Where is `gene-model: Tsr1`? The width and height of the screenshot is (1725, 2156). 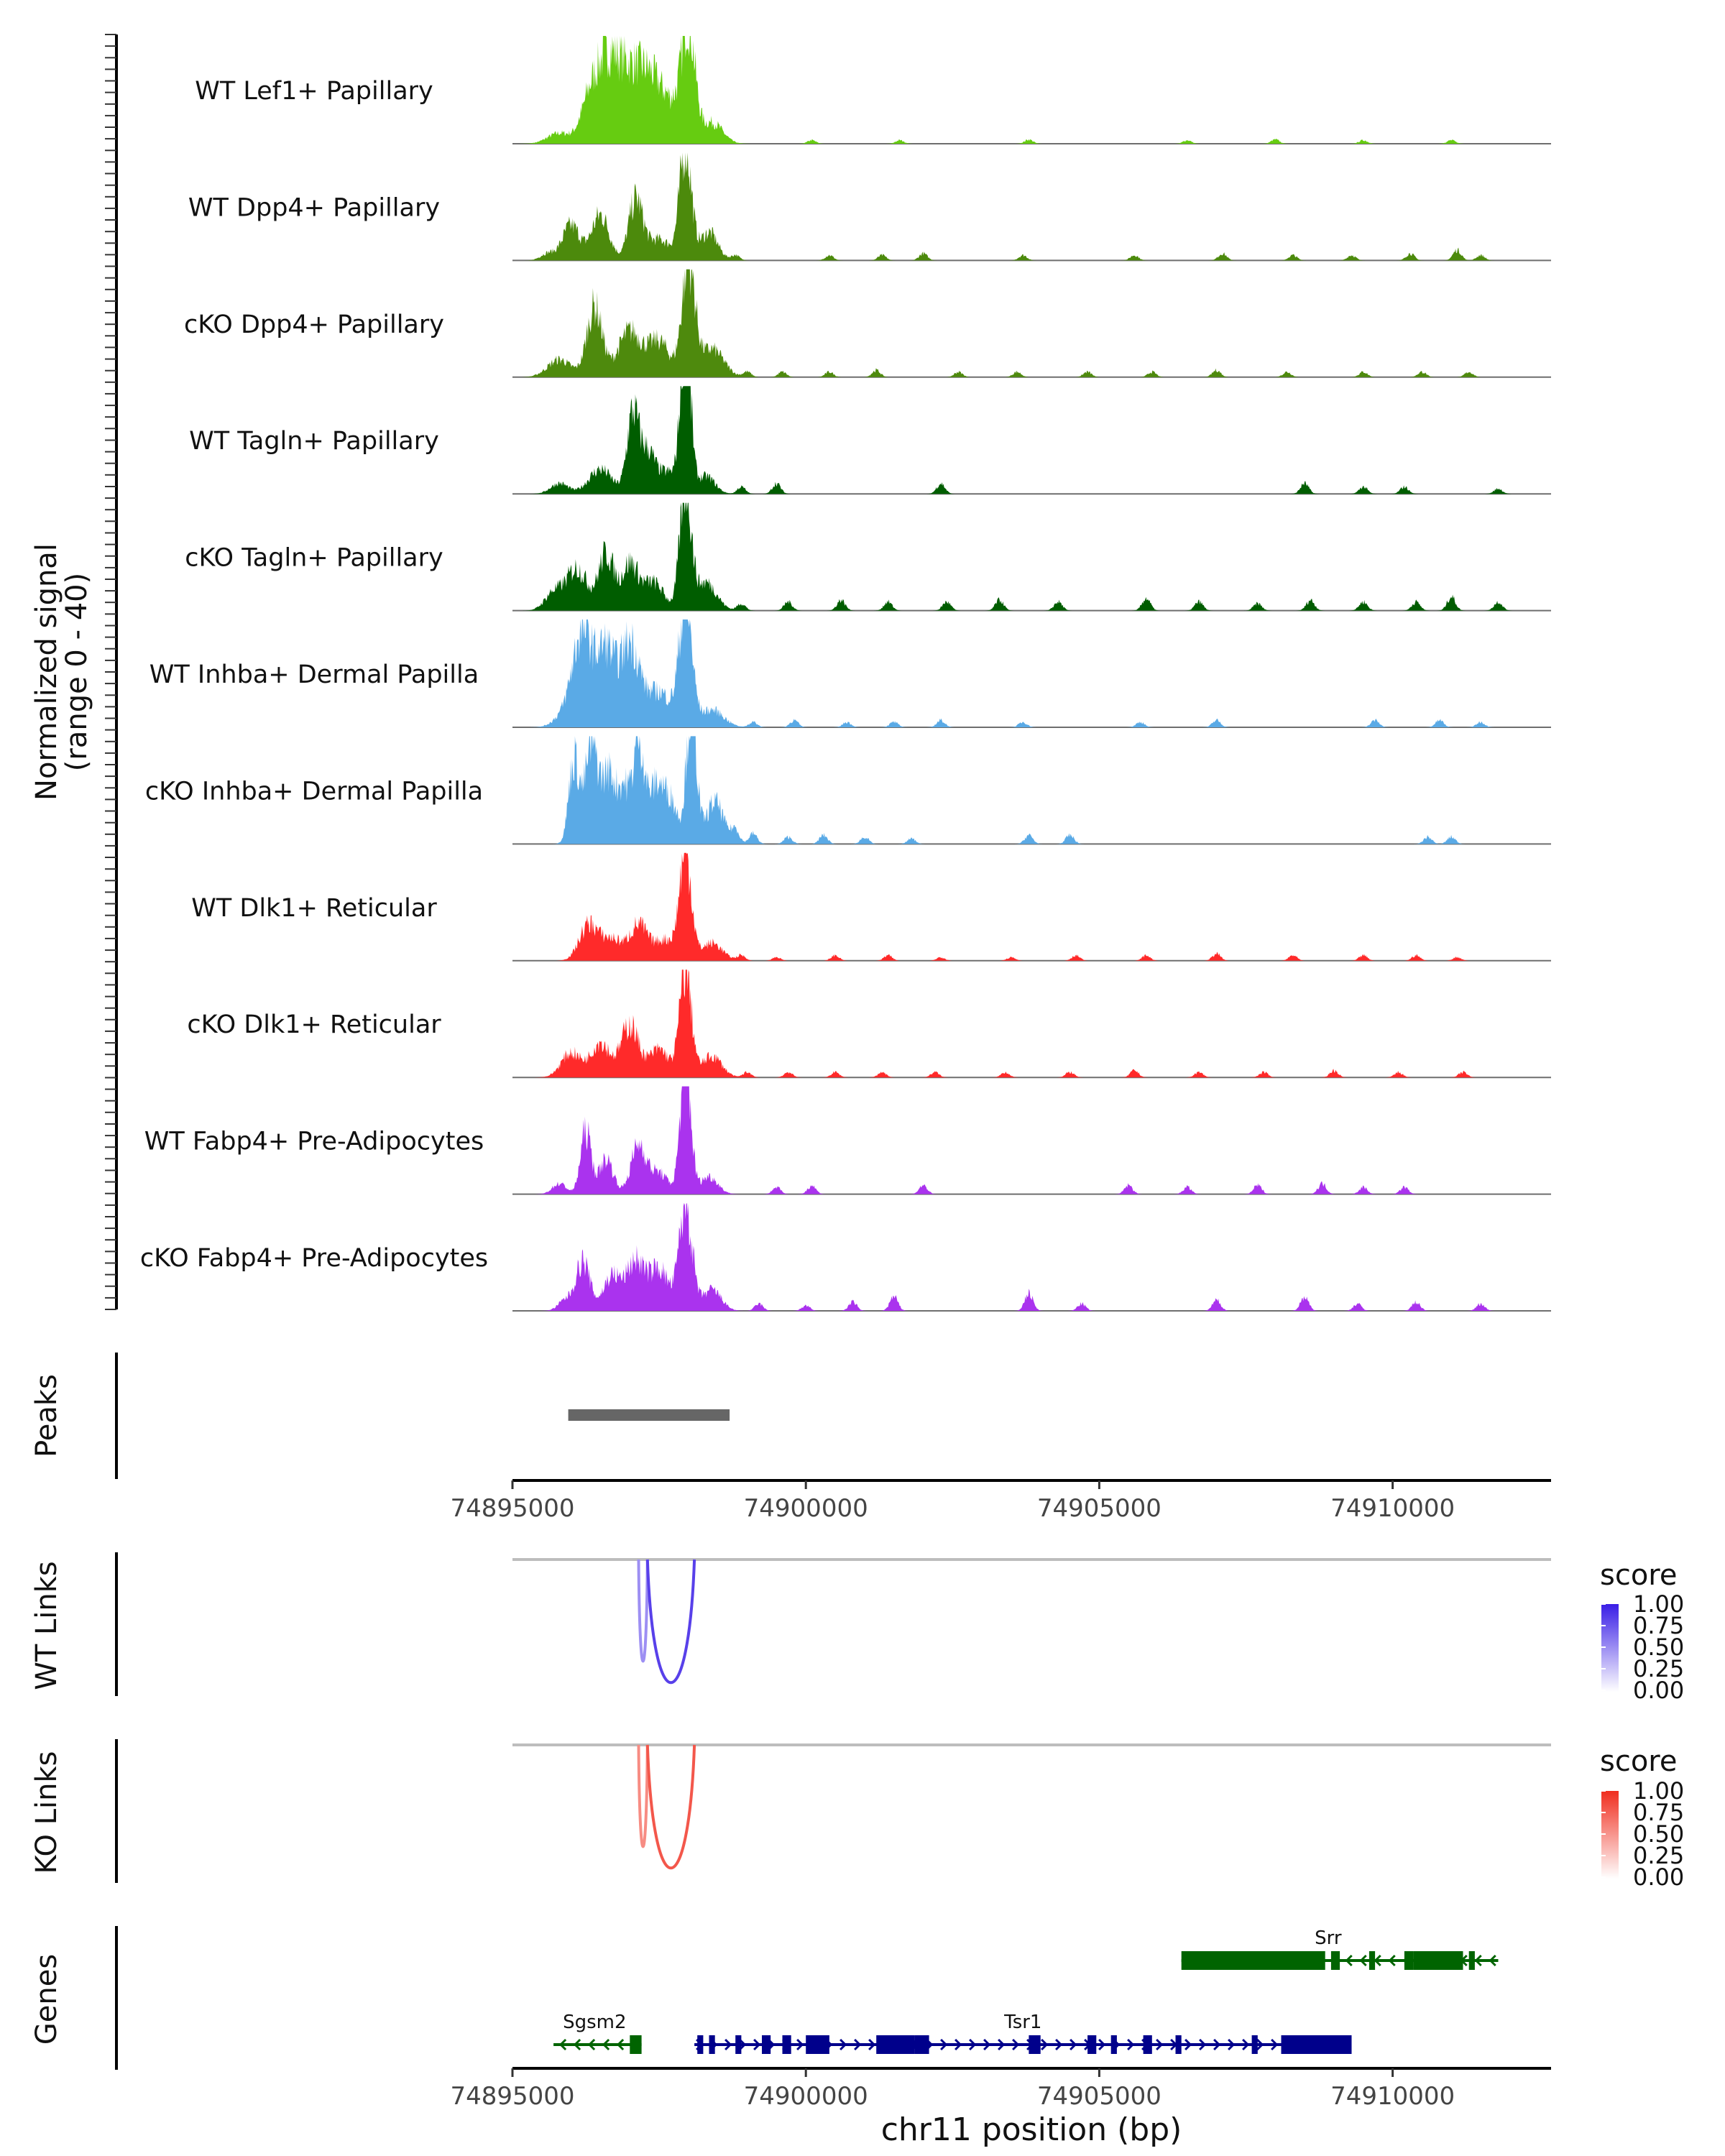
gene-model: Tsr1 is located at coordinates (1023, 2033).